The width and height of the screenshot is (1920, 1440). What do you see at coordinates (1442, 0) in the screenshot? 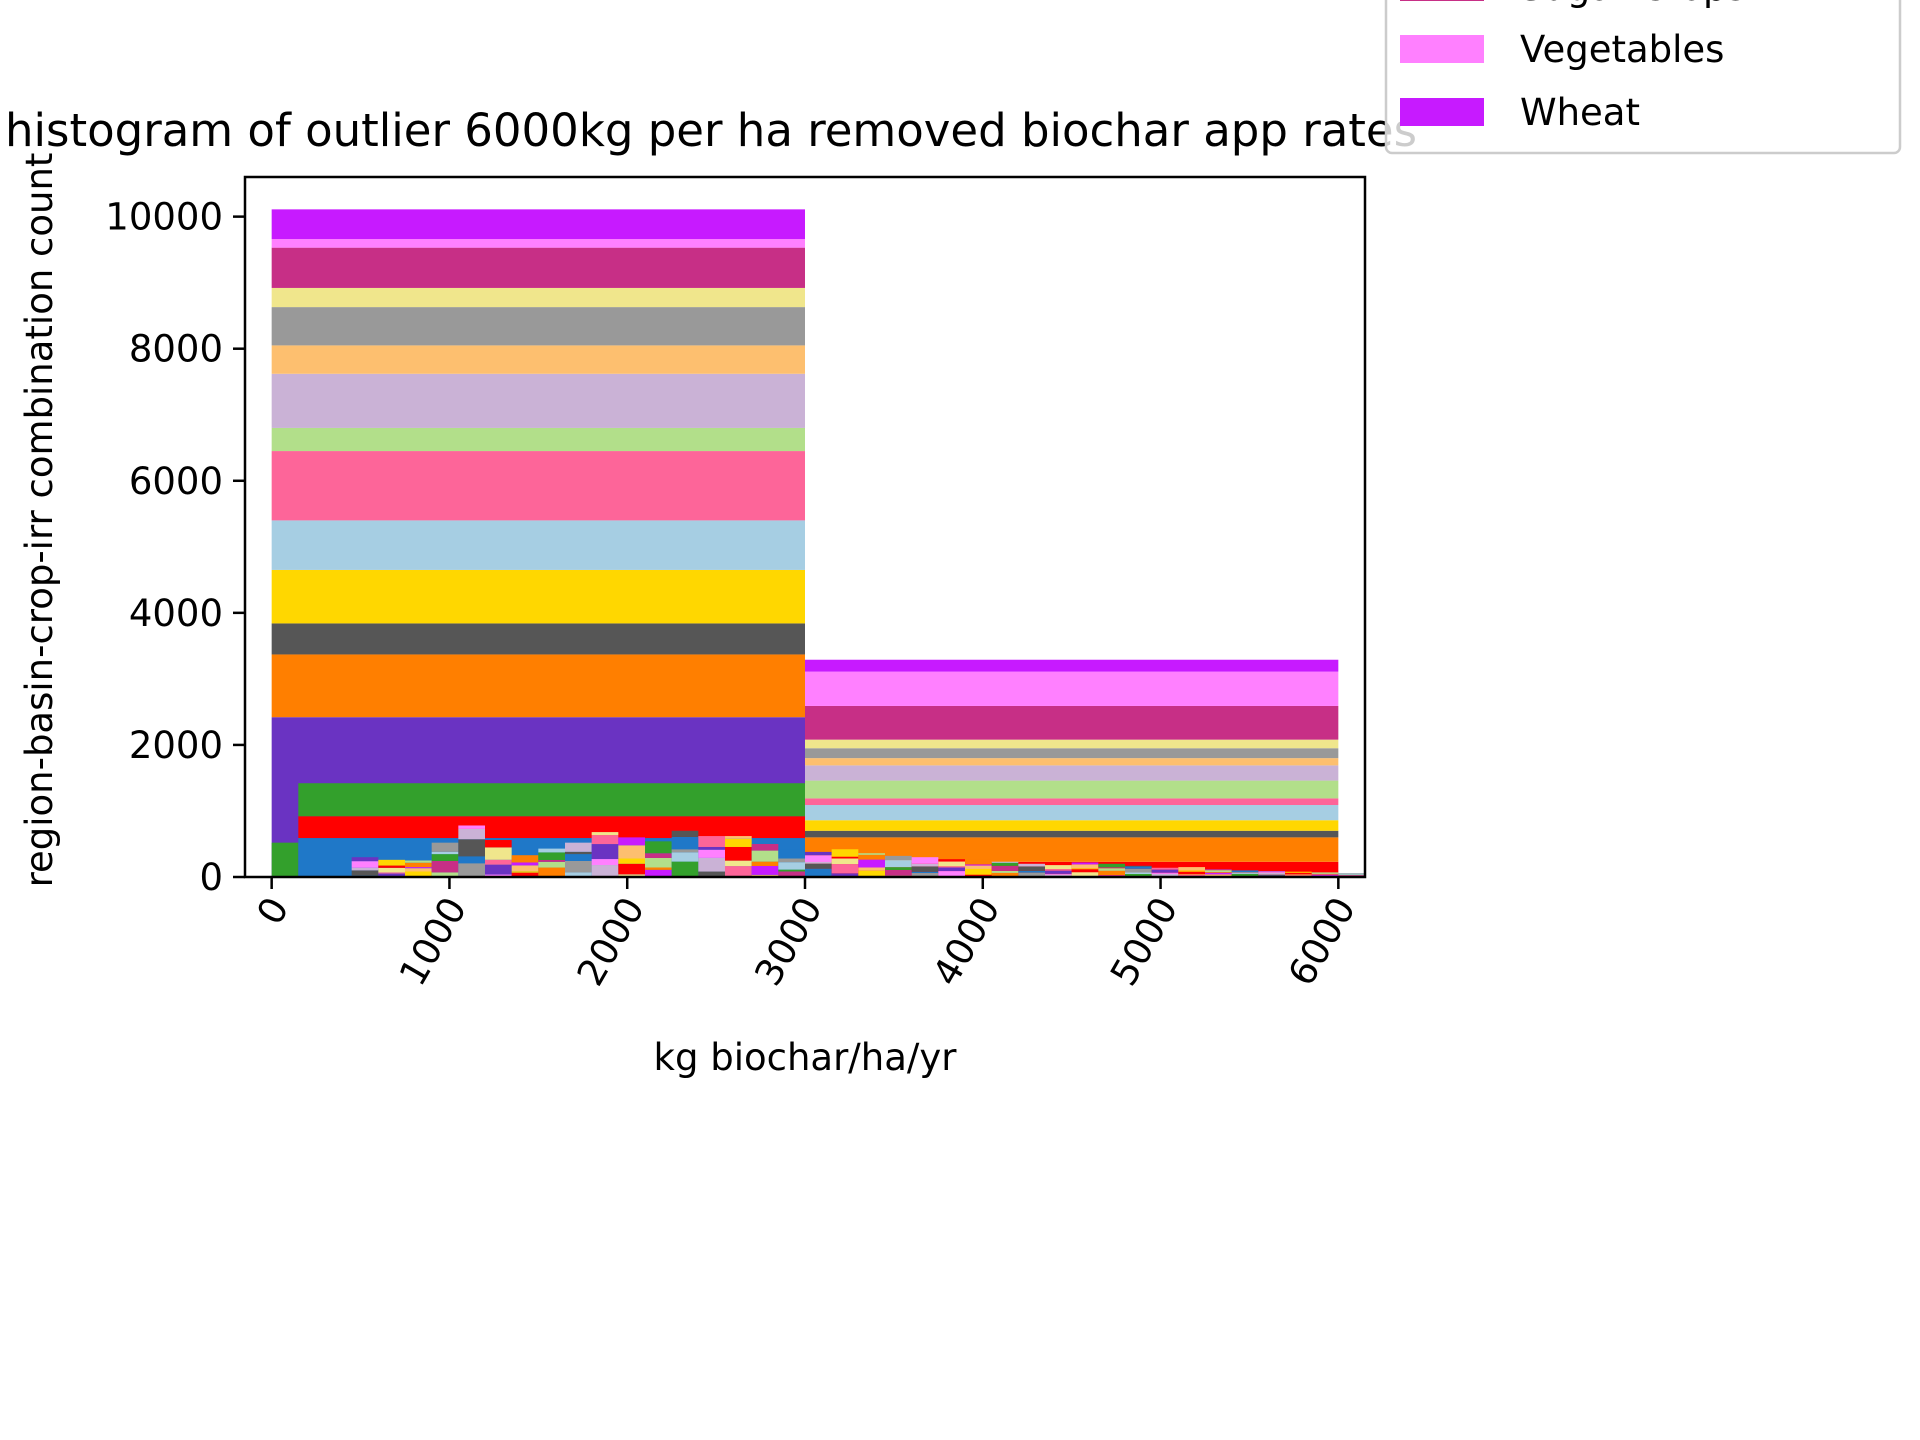
I see `legend-swatch` at bounding box center [1442, 0].